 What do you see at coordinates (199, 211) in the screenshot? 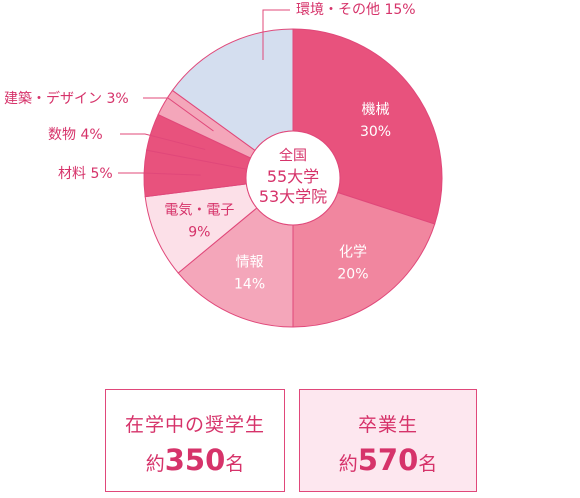
I see `slice-name-電気-電子: 電気・電子` at bounding box center [199, 211].